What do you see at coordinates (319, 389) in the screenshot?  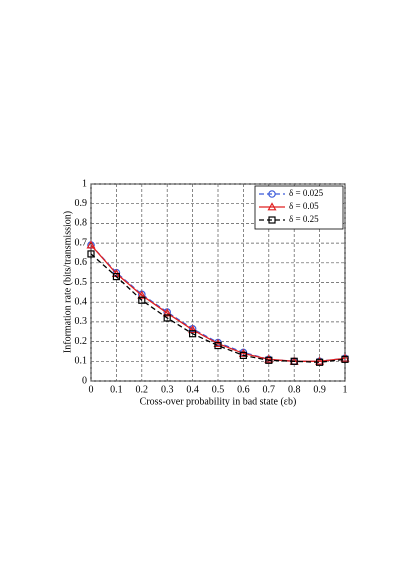 I see `x-tick-label: 0.9` at bounding box center [319, 389].